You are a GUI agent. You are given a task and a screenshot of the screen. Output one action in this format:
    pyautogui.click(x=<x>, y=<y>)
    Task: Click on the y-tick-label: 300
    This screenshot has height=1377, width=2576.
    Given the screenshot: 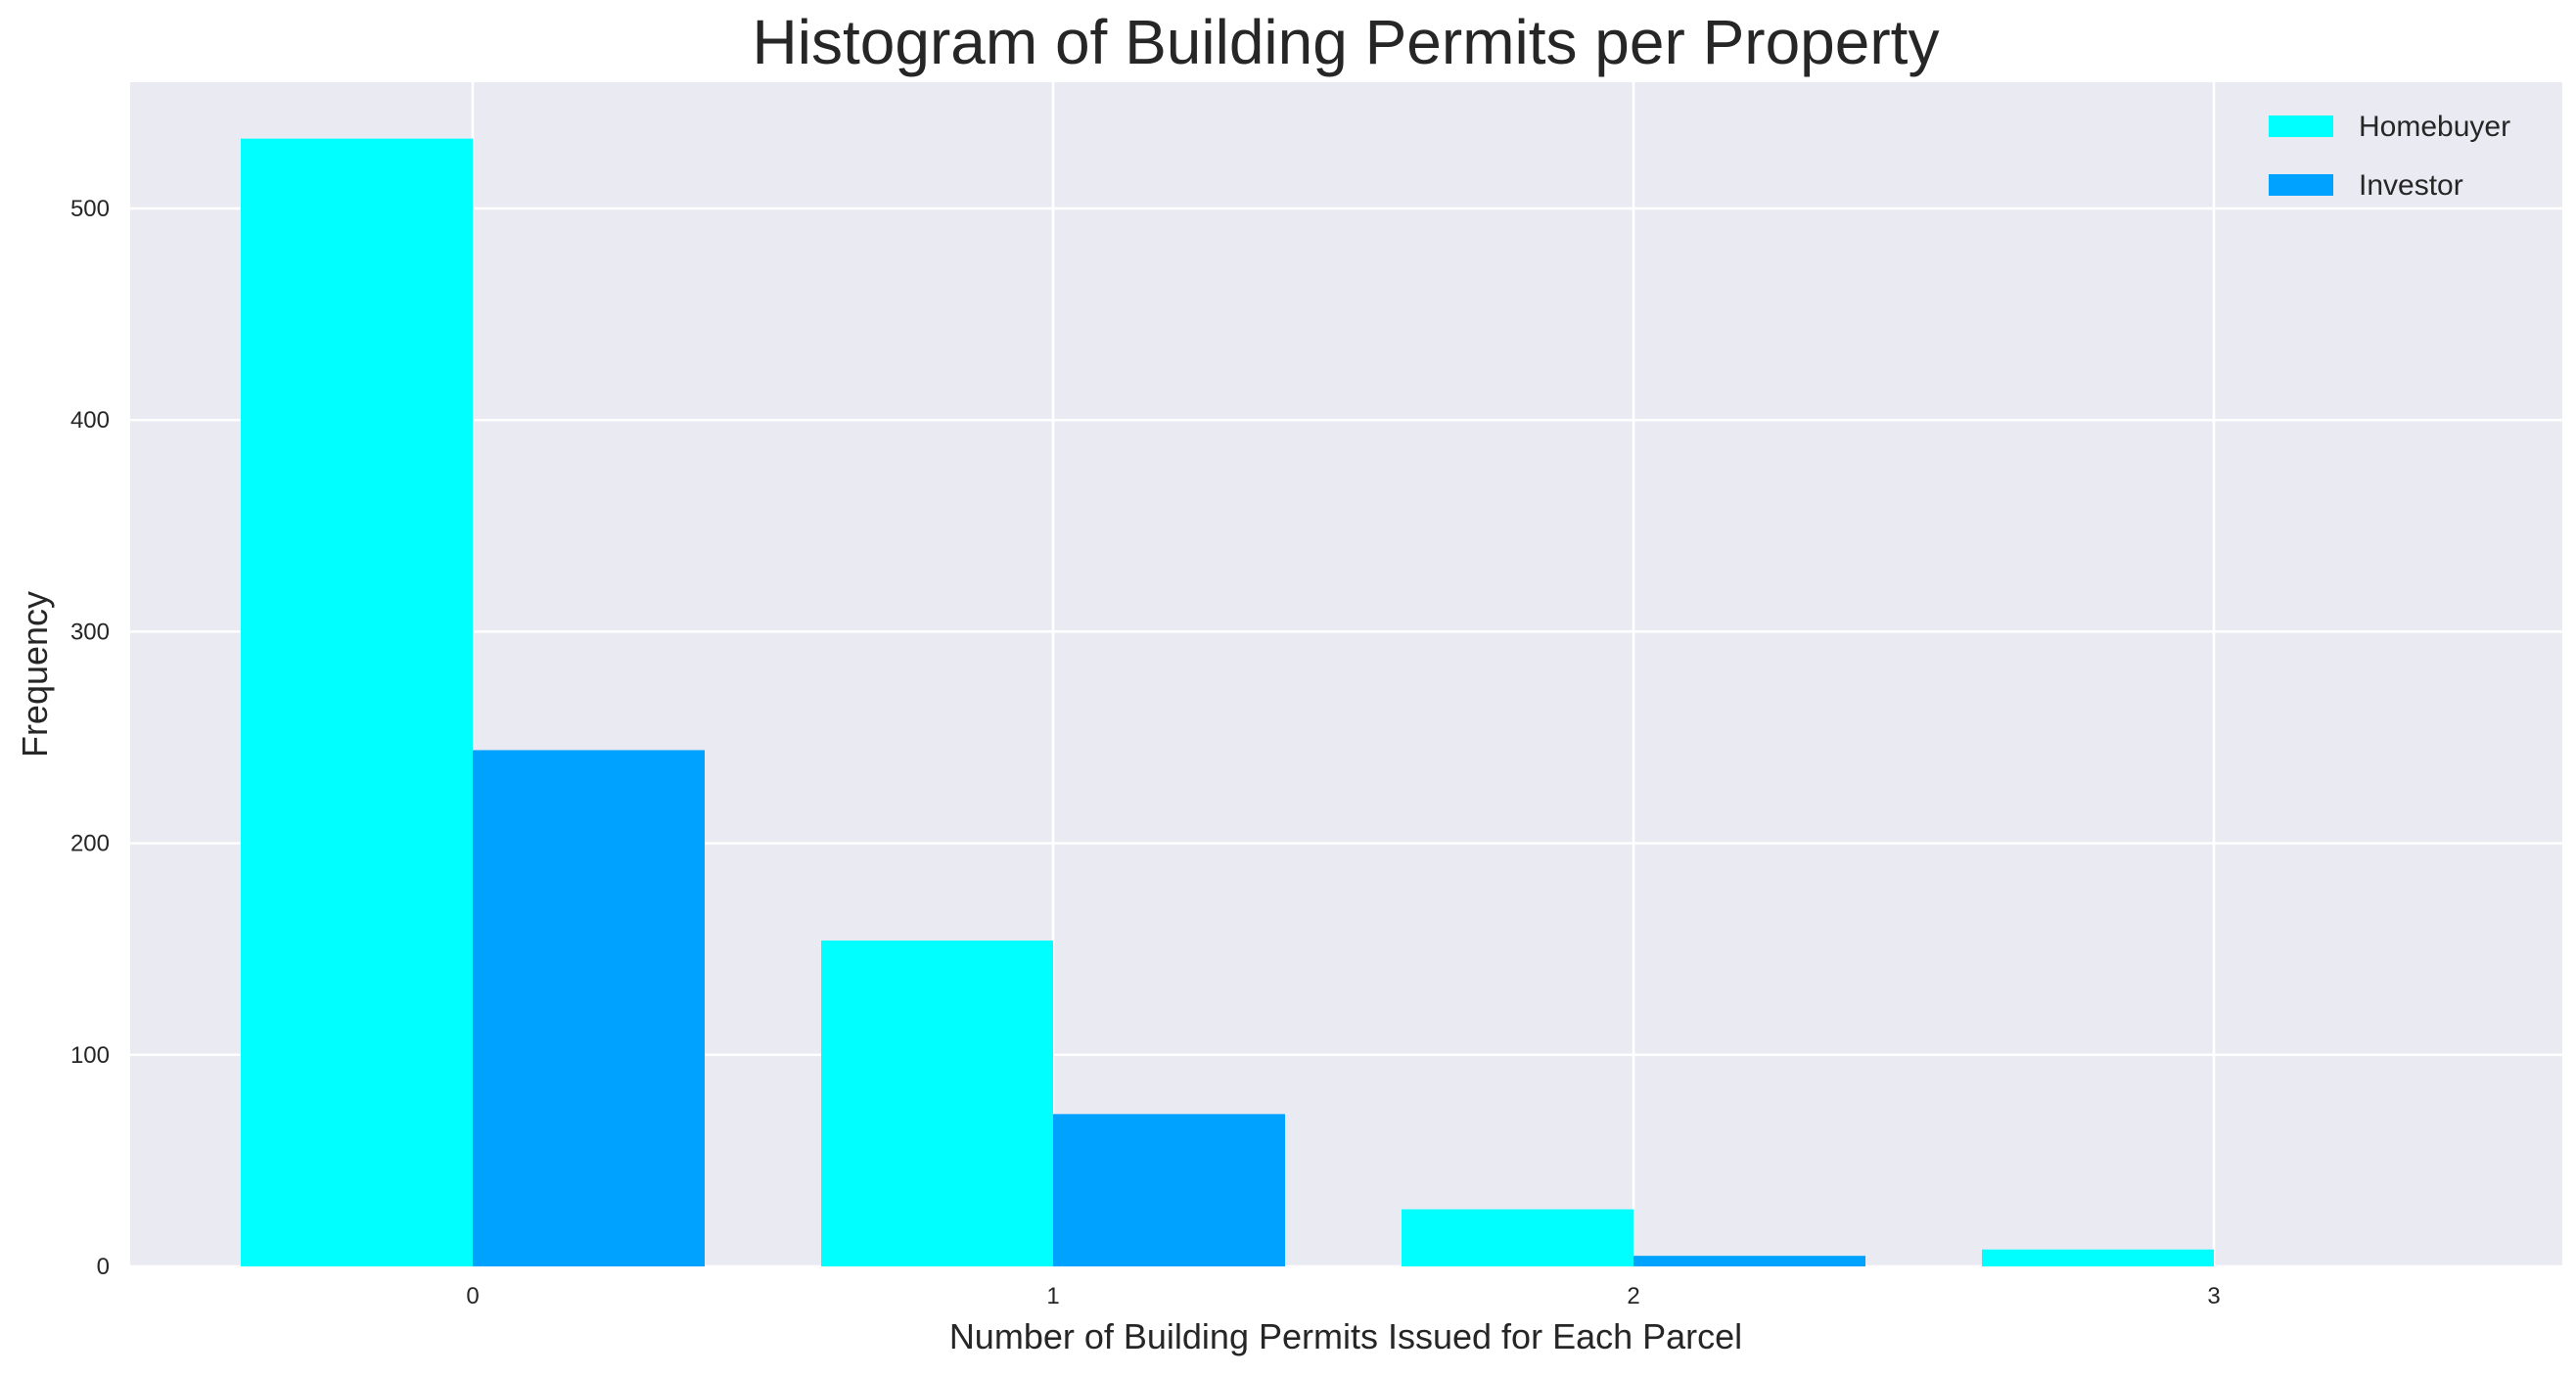 What is the action you would take?
    pyautogui.click(x=90, y=632)
    